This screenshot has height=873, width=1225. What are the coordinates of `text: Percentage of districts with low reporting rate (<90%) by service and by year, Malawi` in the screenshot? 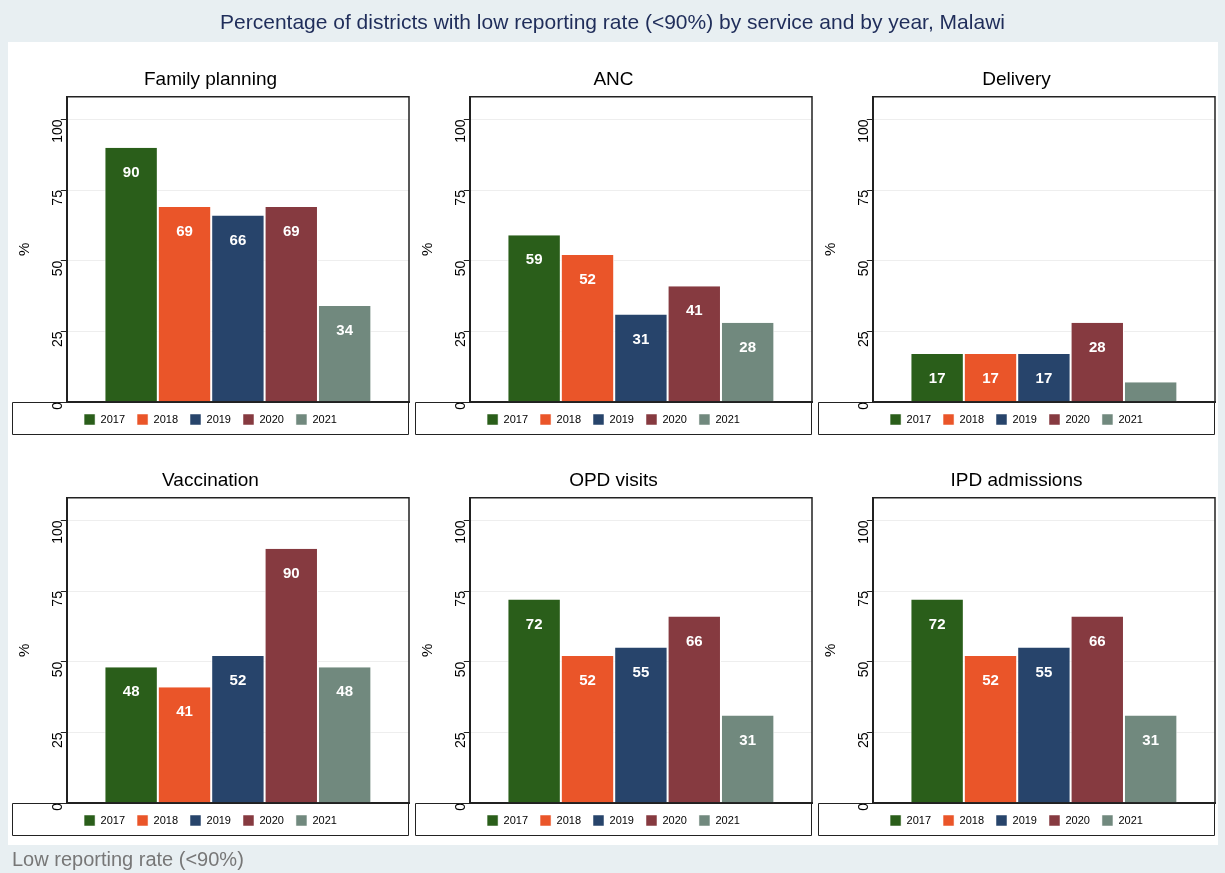 It's located at (612, 22).